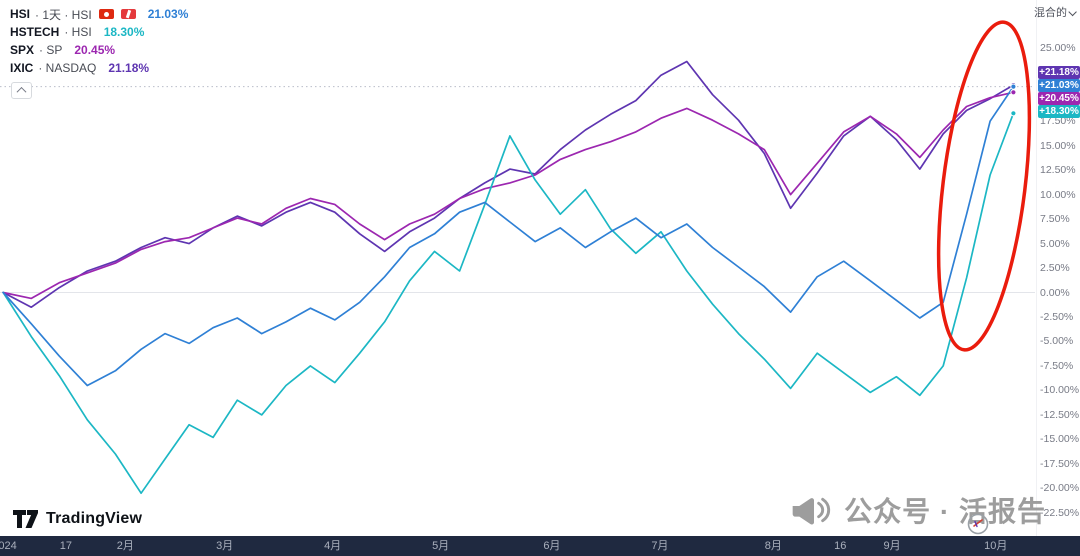 The image size is (1080, 556). What do you see at coordinates (1013, 113) in the screenshot?
I see `series-endpoint-hstech` at bounding box center [1013, 113].